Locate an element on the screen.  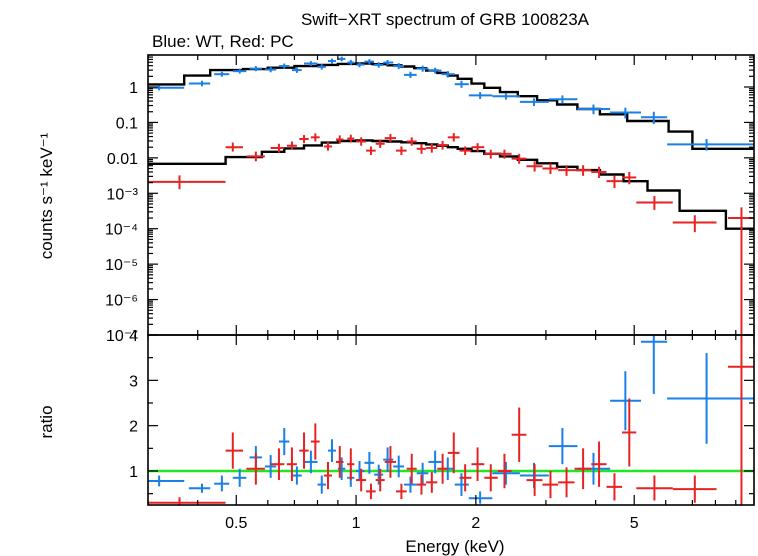
y-tick-label: 0.1 is located at coordinates (127, 123).